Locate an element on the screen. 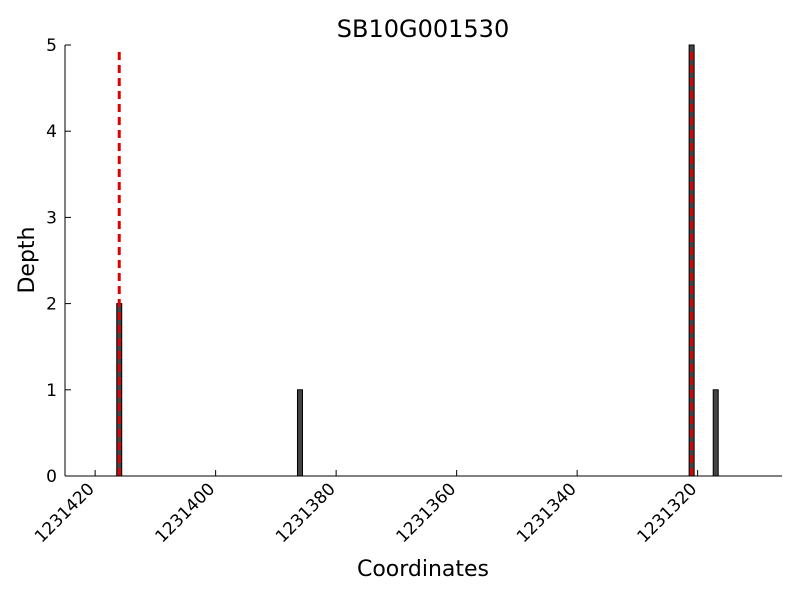  x-tick-label: 1231420 is located at coordinates (65, 513).